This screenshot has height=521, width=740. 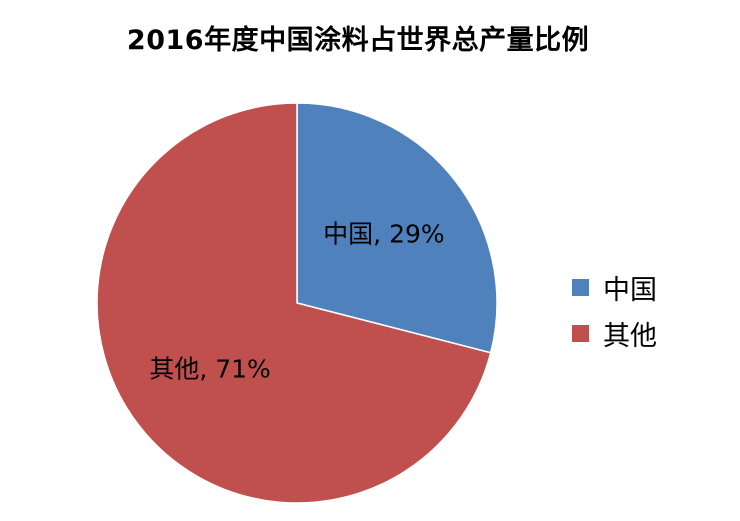 I want to click on legend-swatch-other, so click(x=580, y=333).